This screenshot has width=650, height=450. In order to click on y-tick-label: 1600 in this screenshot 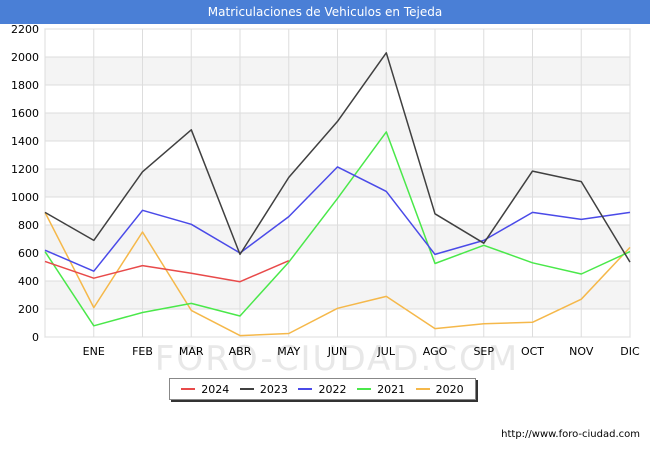, I will do `click(25, 113)`.